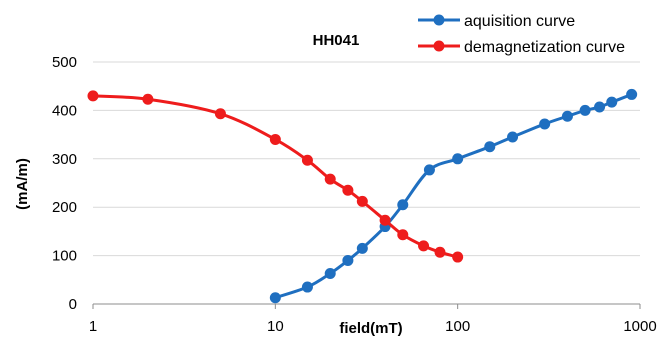  Describe the element at coordinates (64, 159) in the screenshot. I see `y-tick-label: 300` at that location.